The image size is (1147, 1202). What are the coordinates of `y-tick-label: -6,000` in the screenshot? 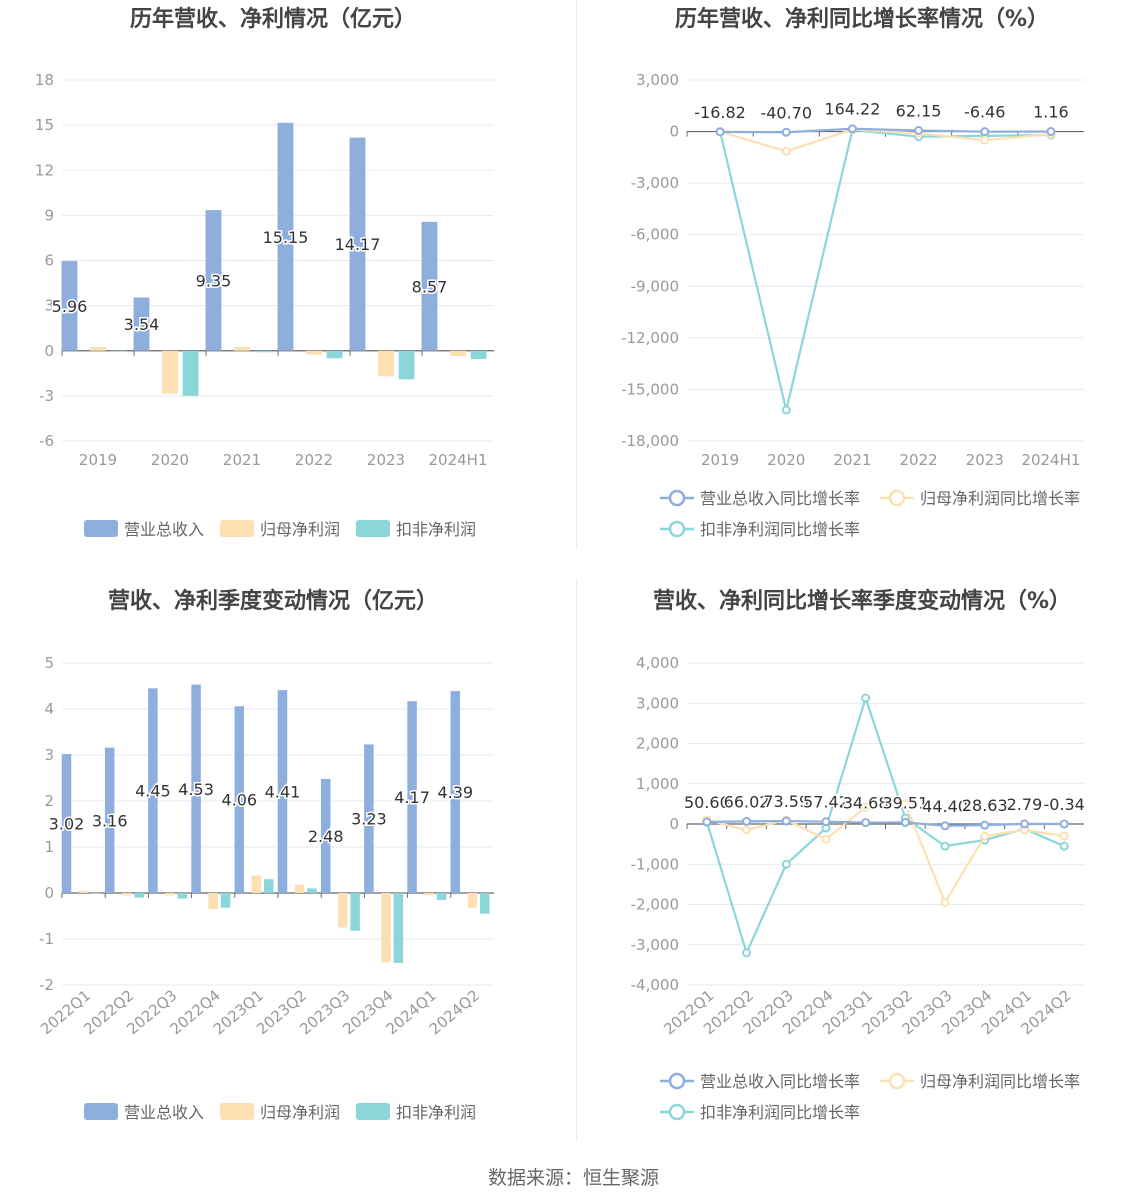 It's located at (655, 235).